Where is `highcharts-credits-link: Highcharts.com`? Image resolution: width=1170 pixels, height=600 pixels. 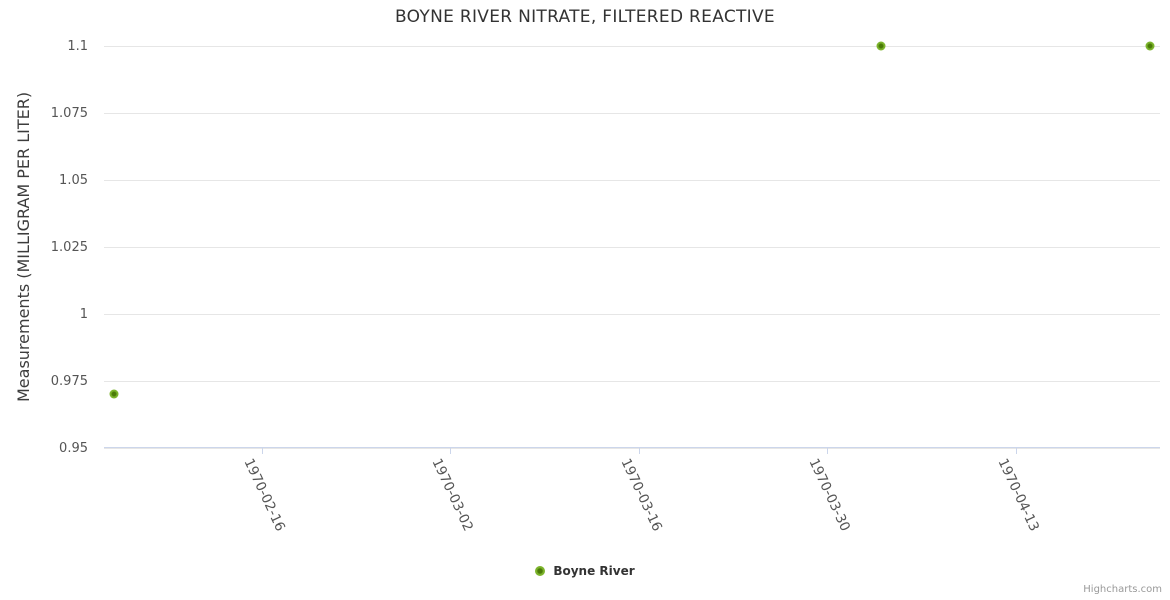 highcharts-credits-link: Highcharts.com is located at coordinates (1122, 589).